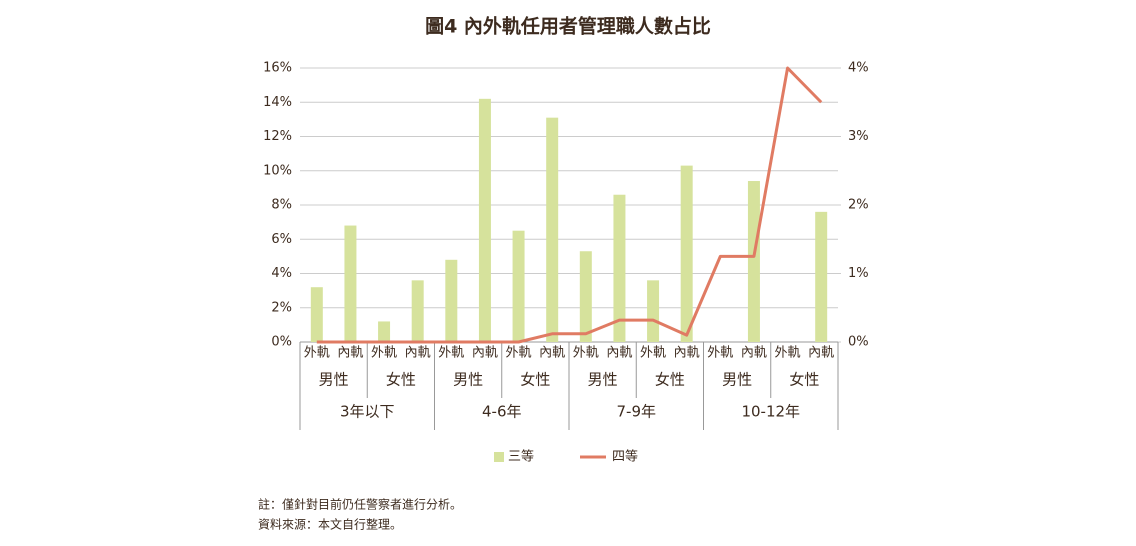 The width and height of the screenshot is (1136, 546). Describe the element at coordinates (277, 68) in the screenshot. I see `y-tick-label: 16%` at that location.